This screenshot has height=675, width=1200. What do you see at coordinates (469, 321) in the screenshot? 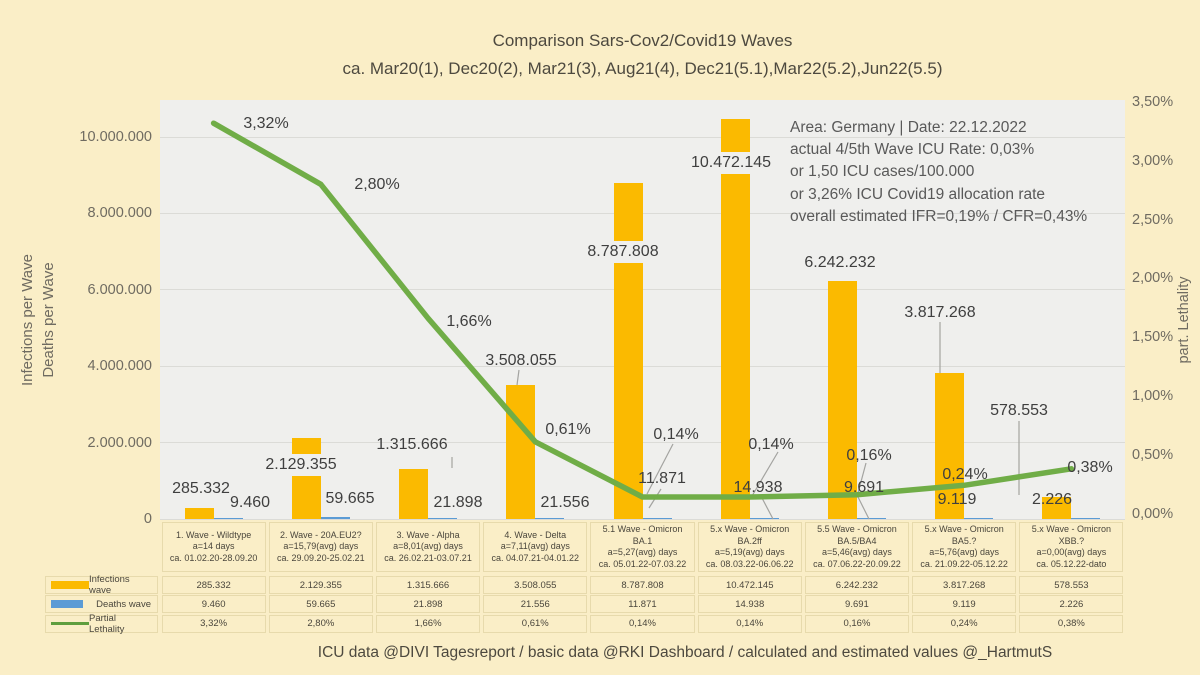
I see `lethality-value-label: 1,66%` at bounding box center [469, 321].